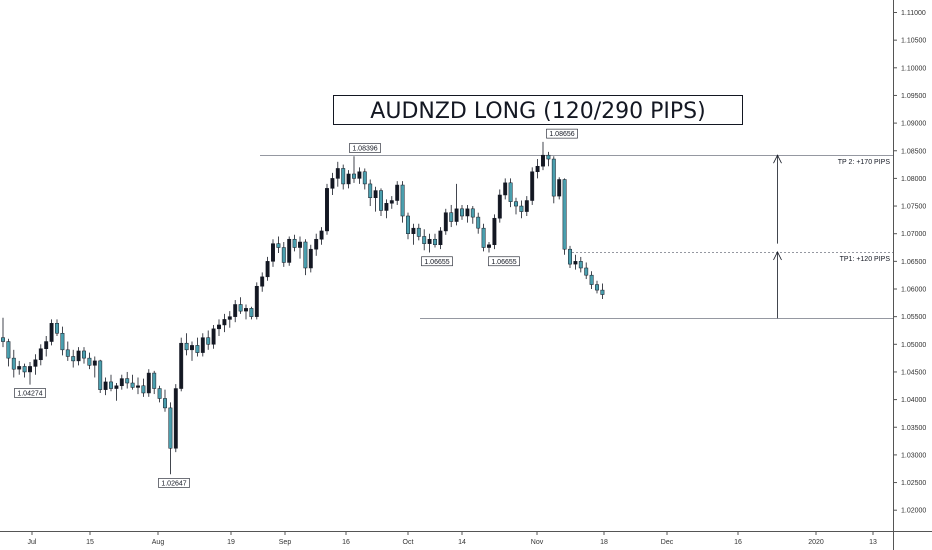 Image resolution: width=932 pixels, height=550 pixels. I want to click on price-label: 1.04274, so click(30, 393).